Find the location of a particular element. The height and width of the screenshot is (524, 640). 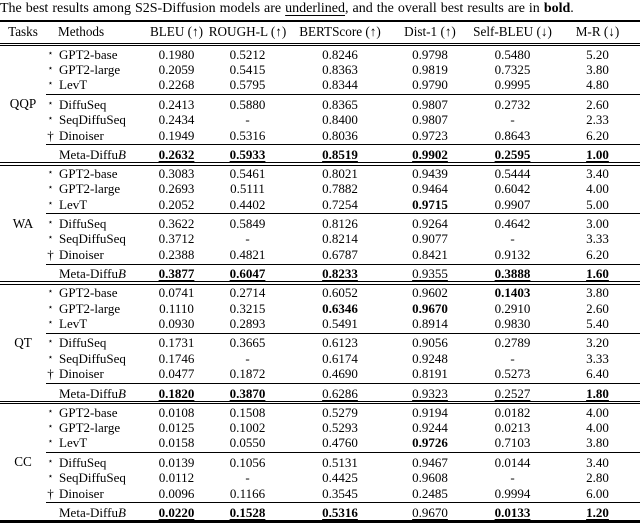

metric-value: 0.0182 is located at coordinates (512, 412).